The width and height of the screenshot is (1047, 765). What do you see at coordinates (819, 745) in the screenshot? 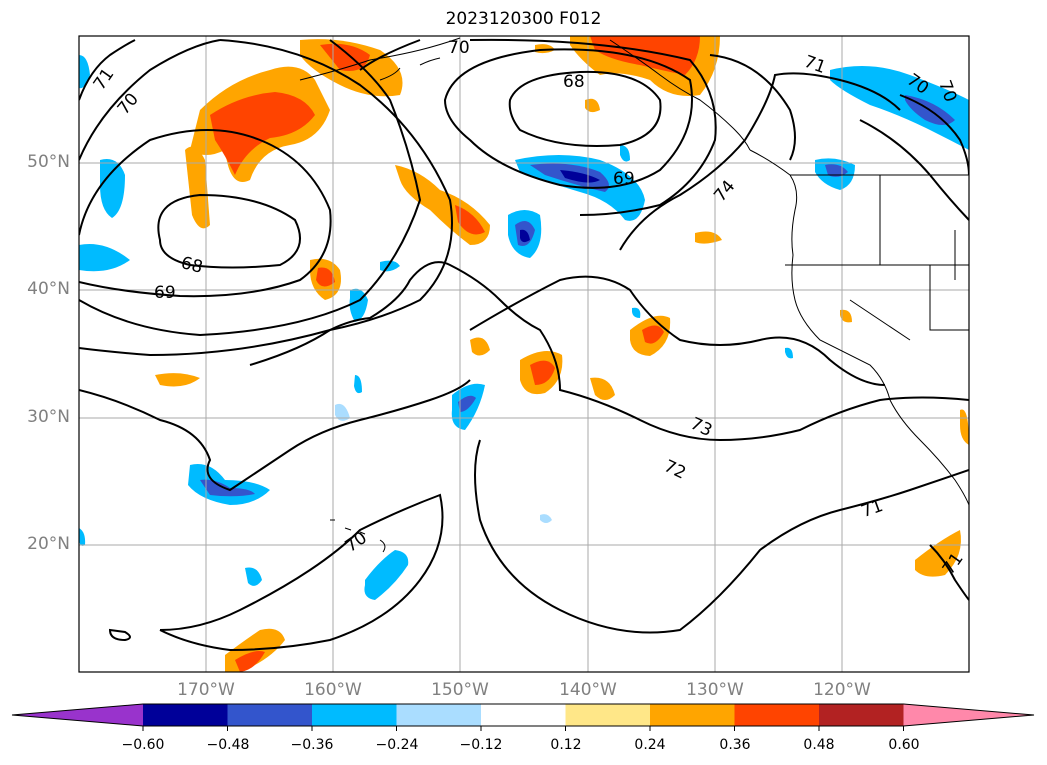
I see `colorbar-tick-label: 0.48` at bounding box center [819, 745].